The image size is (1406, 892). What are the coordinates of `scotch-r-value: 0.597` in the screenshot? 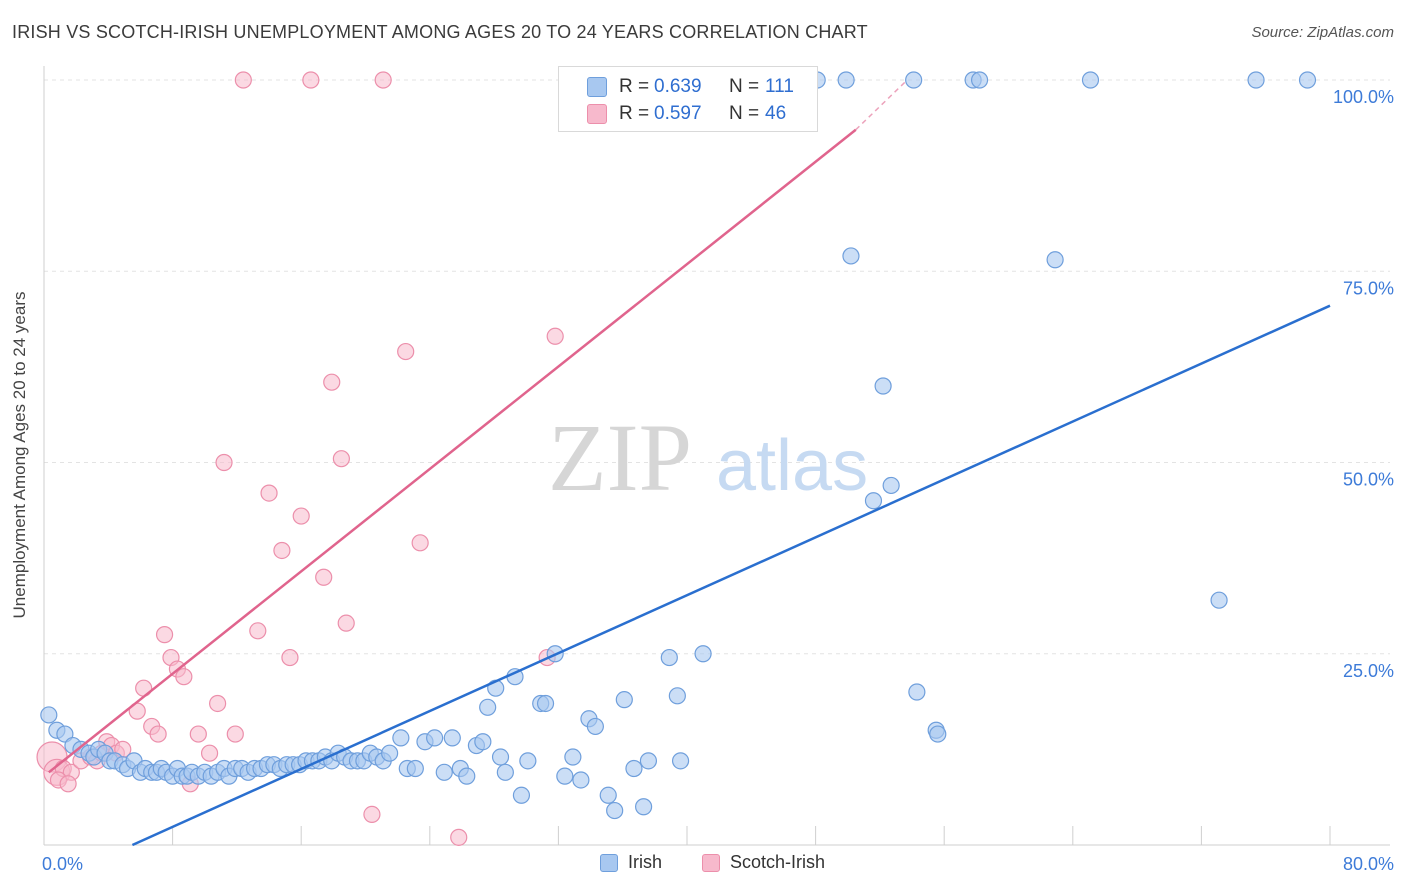 It's located at (678, 113).